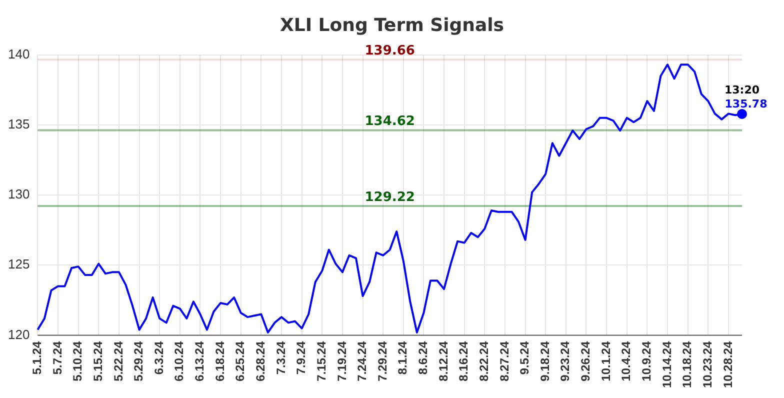 Image resolution: width=784 pixels, height=398 pixels. I want to click on x-tick-label: 6.28.24, so click(260, 361).